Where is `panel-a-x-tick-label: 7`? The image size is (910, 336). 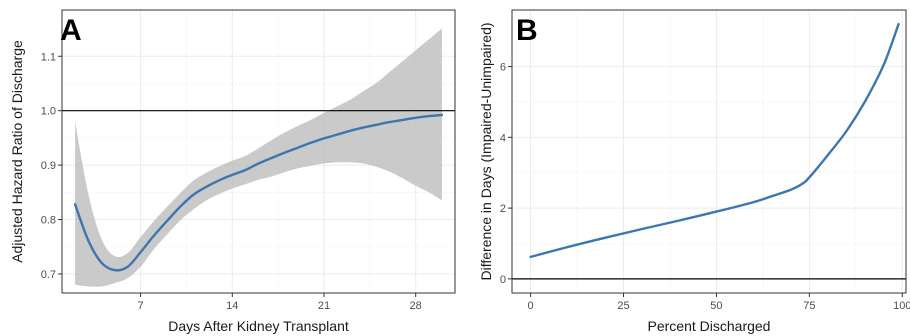
panel-a-x-tick-label: 7 is located at coordinates (141, 306).